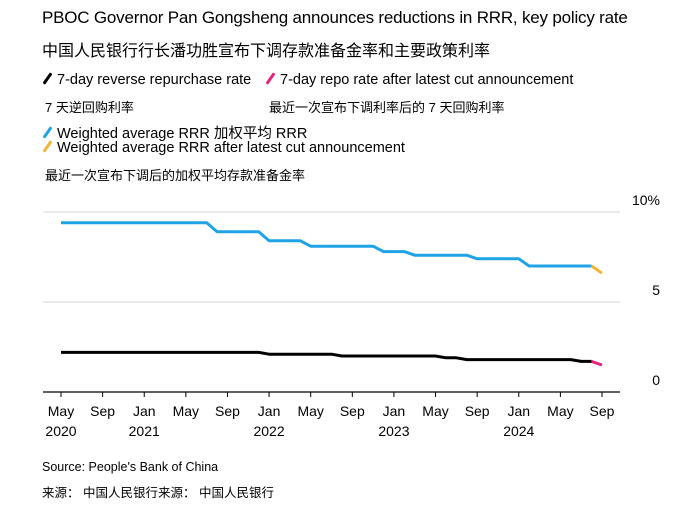 This screenshot has height=523, width=699. I want to click on x-tick-year-label: 2023, so click(393, 431).